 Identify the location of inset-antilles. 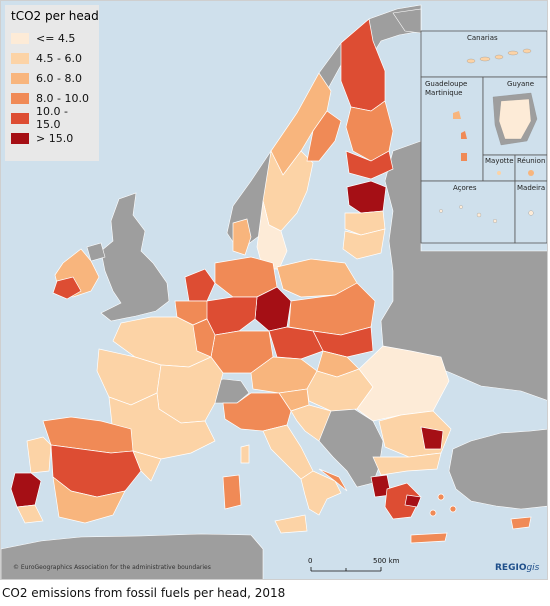
(452, 129).